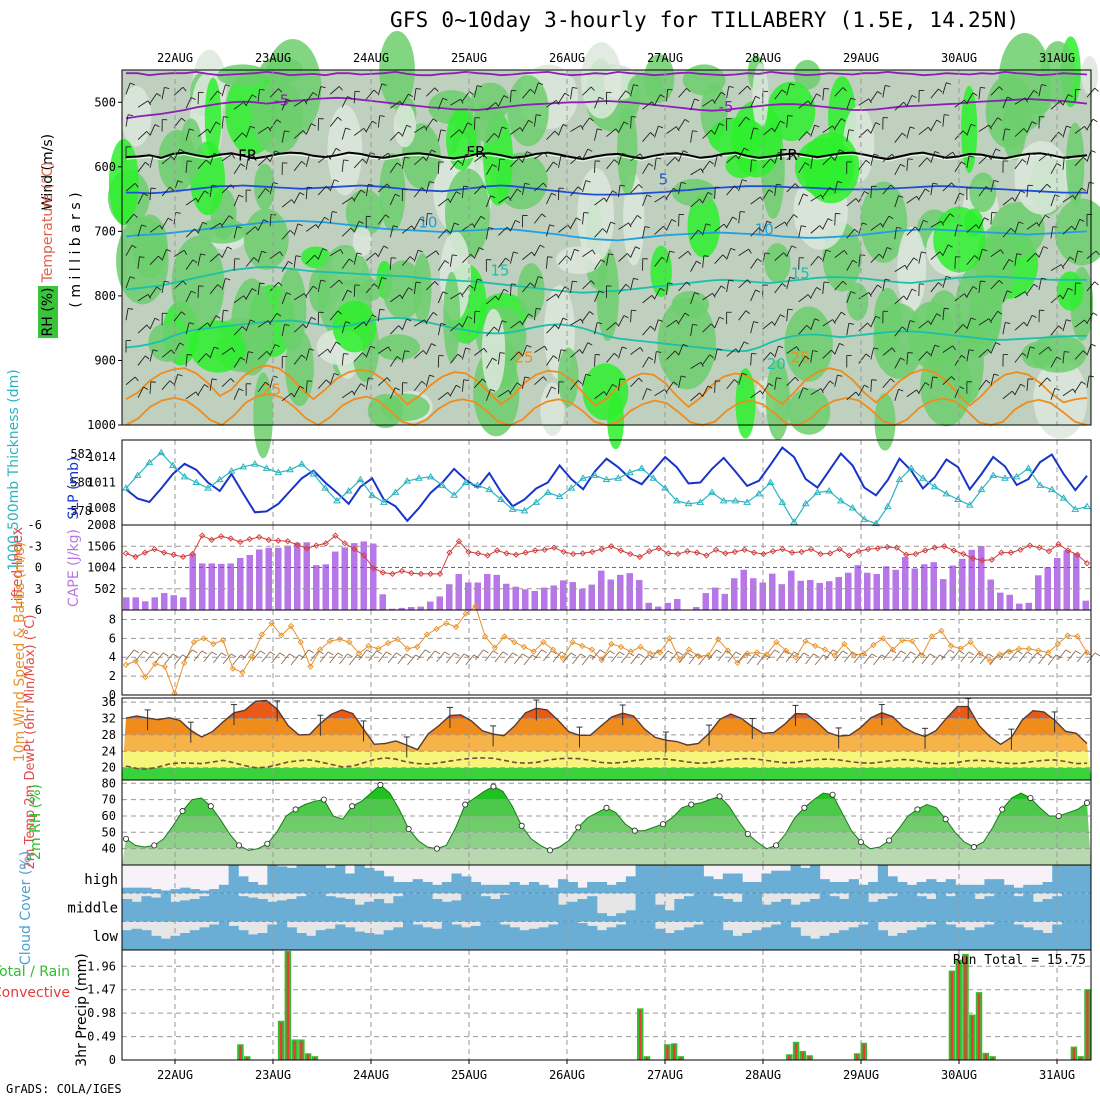  Describe the element at coordinates (256, 656) in the screenshot. I see `wind-barb-10m` at that location.